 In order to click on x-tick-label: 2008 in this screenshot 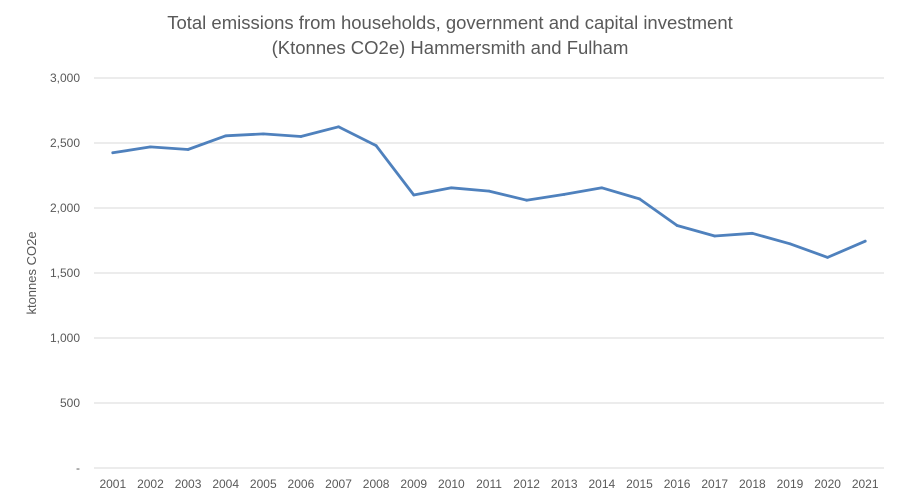, I will do `click(376, 484)`.